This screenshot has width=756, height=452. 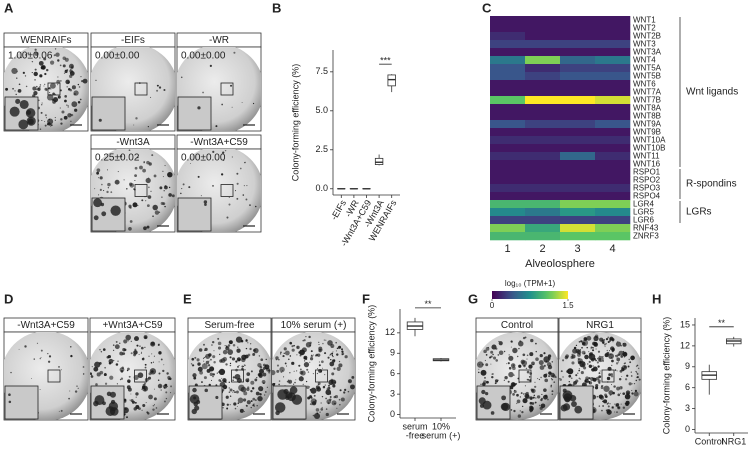 I want to click on row-label: WNT6, so click(x=644, y=84).